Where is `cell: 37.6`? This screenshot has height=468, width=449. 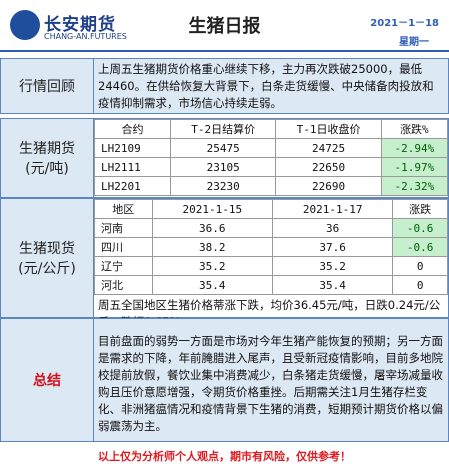 cell: 37.6 is located at coordinates (332, 247).